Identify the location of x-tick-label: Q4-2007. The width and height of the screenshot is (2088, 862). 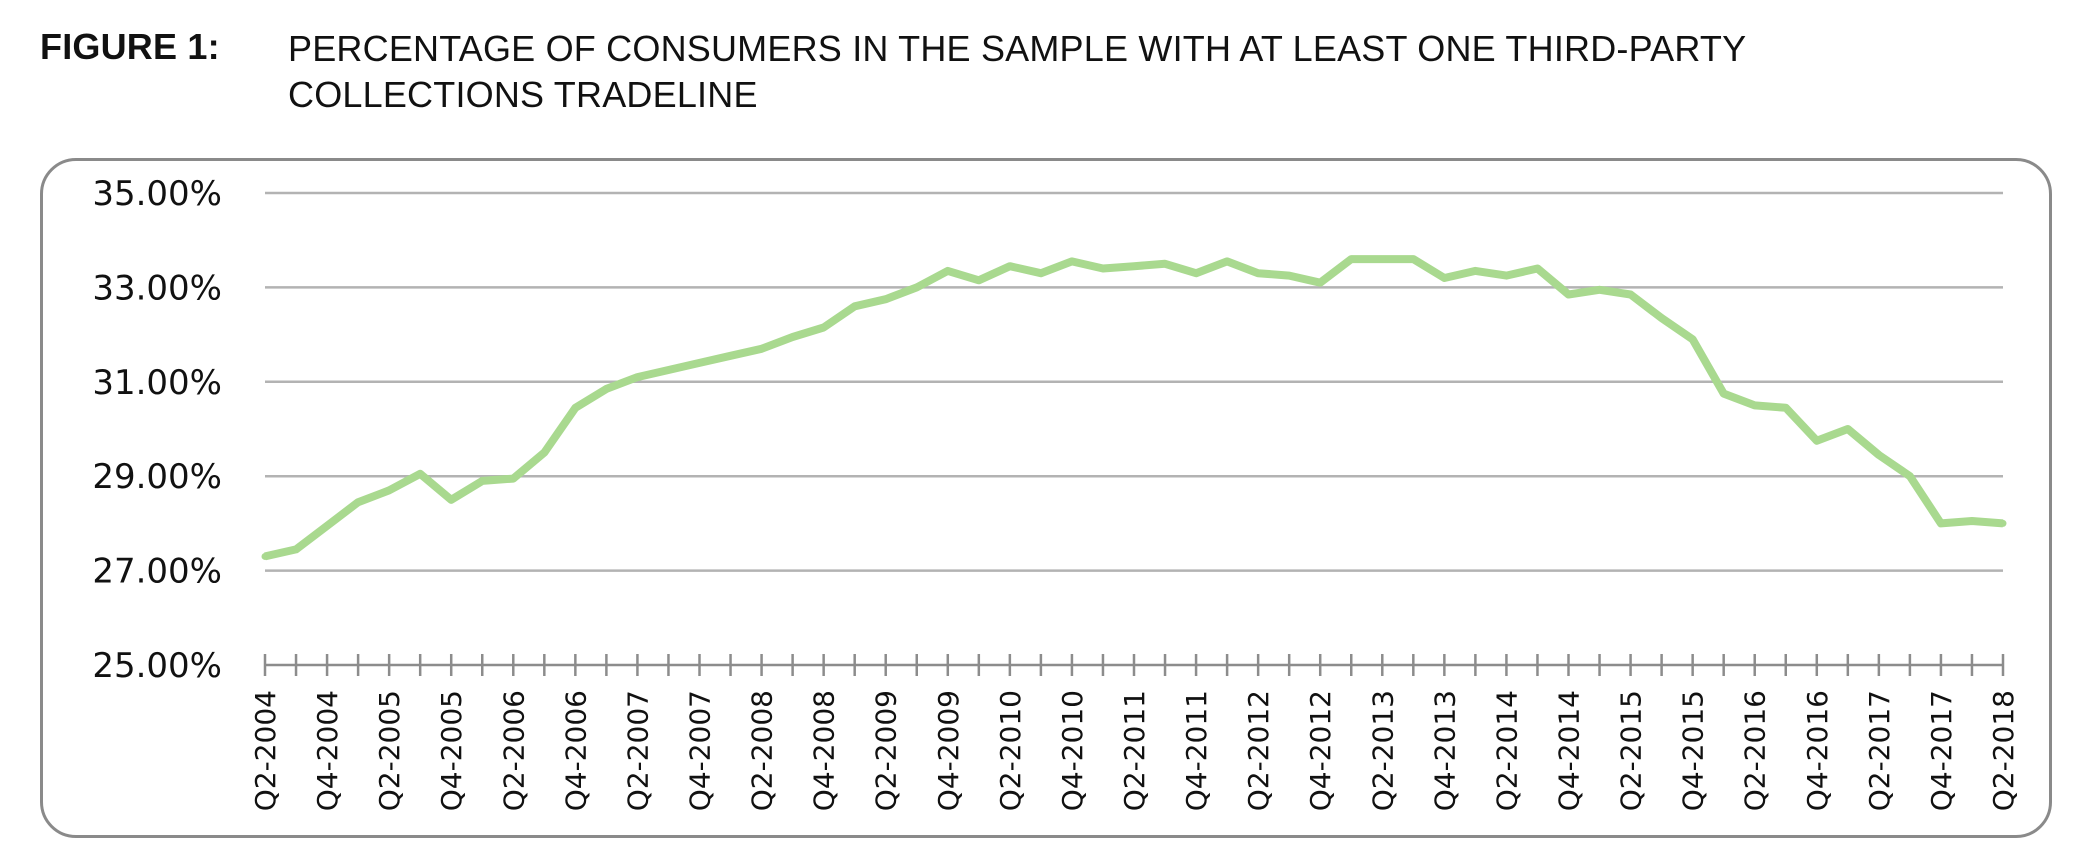
(700, 750).